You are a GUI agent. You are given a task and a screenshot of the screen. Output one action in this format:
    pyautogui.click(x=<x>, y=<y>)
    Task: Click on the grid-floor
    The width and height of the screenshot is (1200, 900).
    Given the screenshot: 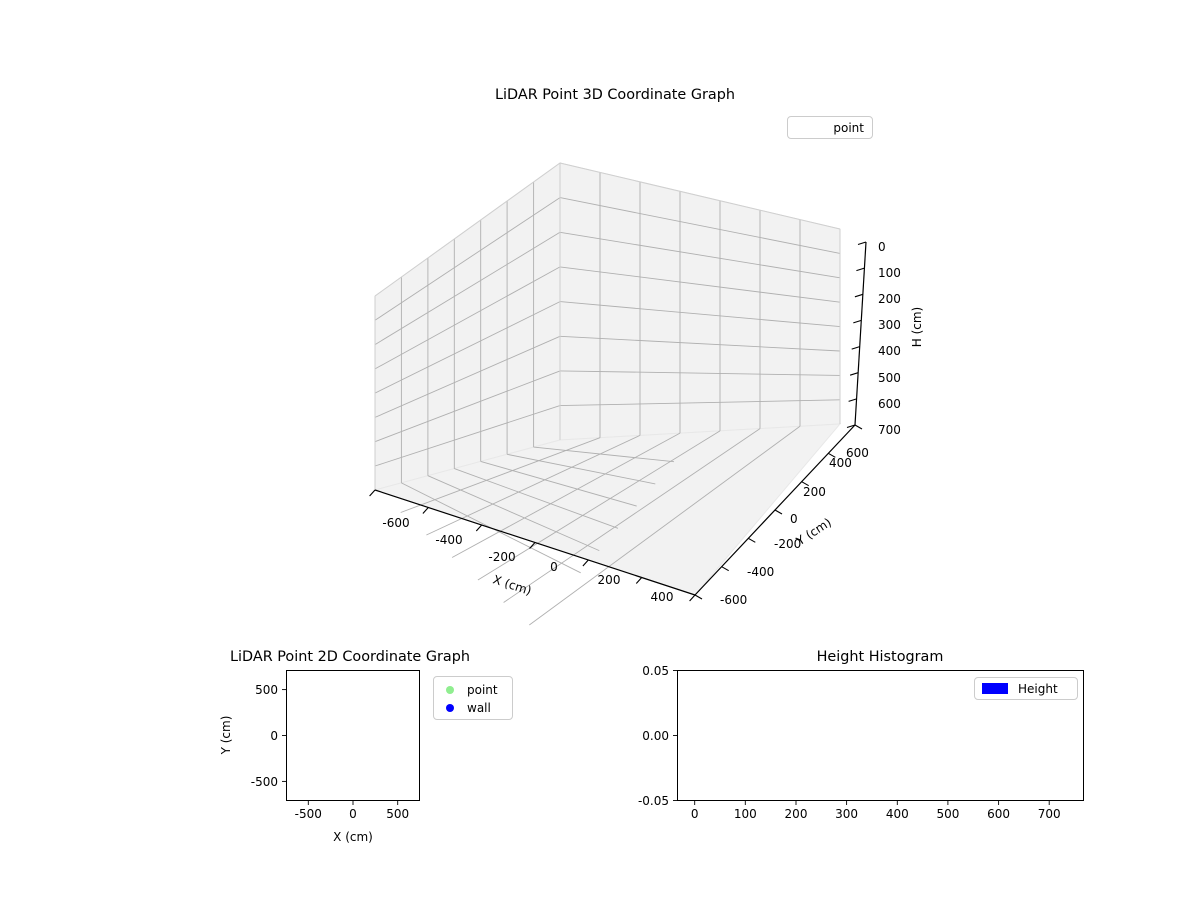 What is the action you would take?
    pyautogui.click(x=600, y=525)
    